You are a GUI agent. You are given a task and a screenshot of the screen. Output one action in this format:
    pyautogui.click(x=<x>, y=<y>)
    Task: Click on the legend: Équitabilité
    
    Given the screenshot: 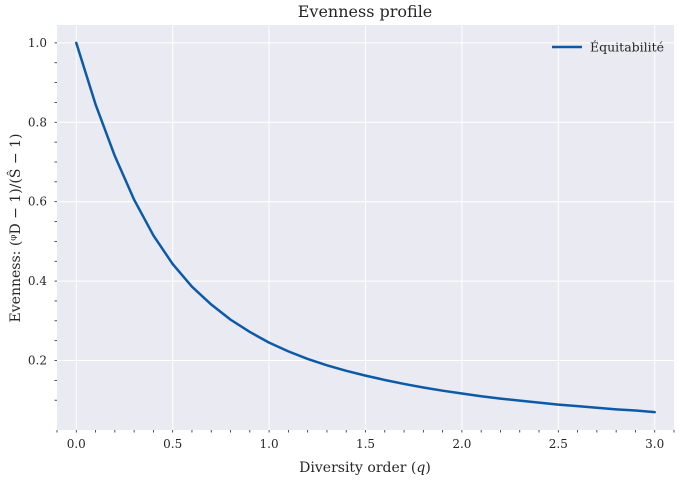 What is the action you would take?
    pyautogui.click(x=608, y=47)
    